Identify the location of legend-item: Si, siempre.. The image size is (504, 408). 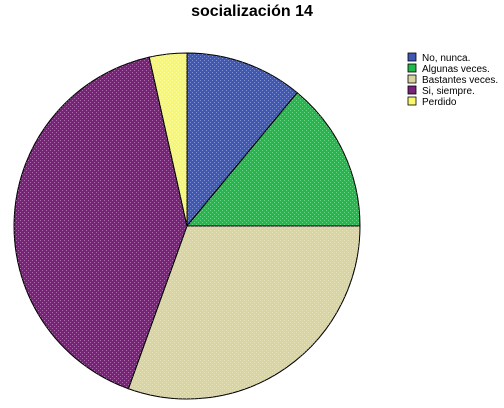
(441, 91).